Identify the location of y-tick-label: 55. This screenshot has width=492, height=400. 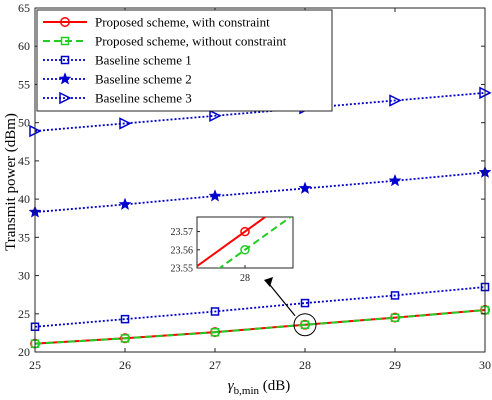
(24, 84).